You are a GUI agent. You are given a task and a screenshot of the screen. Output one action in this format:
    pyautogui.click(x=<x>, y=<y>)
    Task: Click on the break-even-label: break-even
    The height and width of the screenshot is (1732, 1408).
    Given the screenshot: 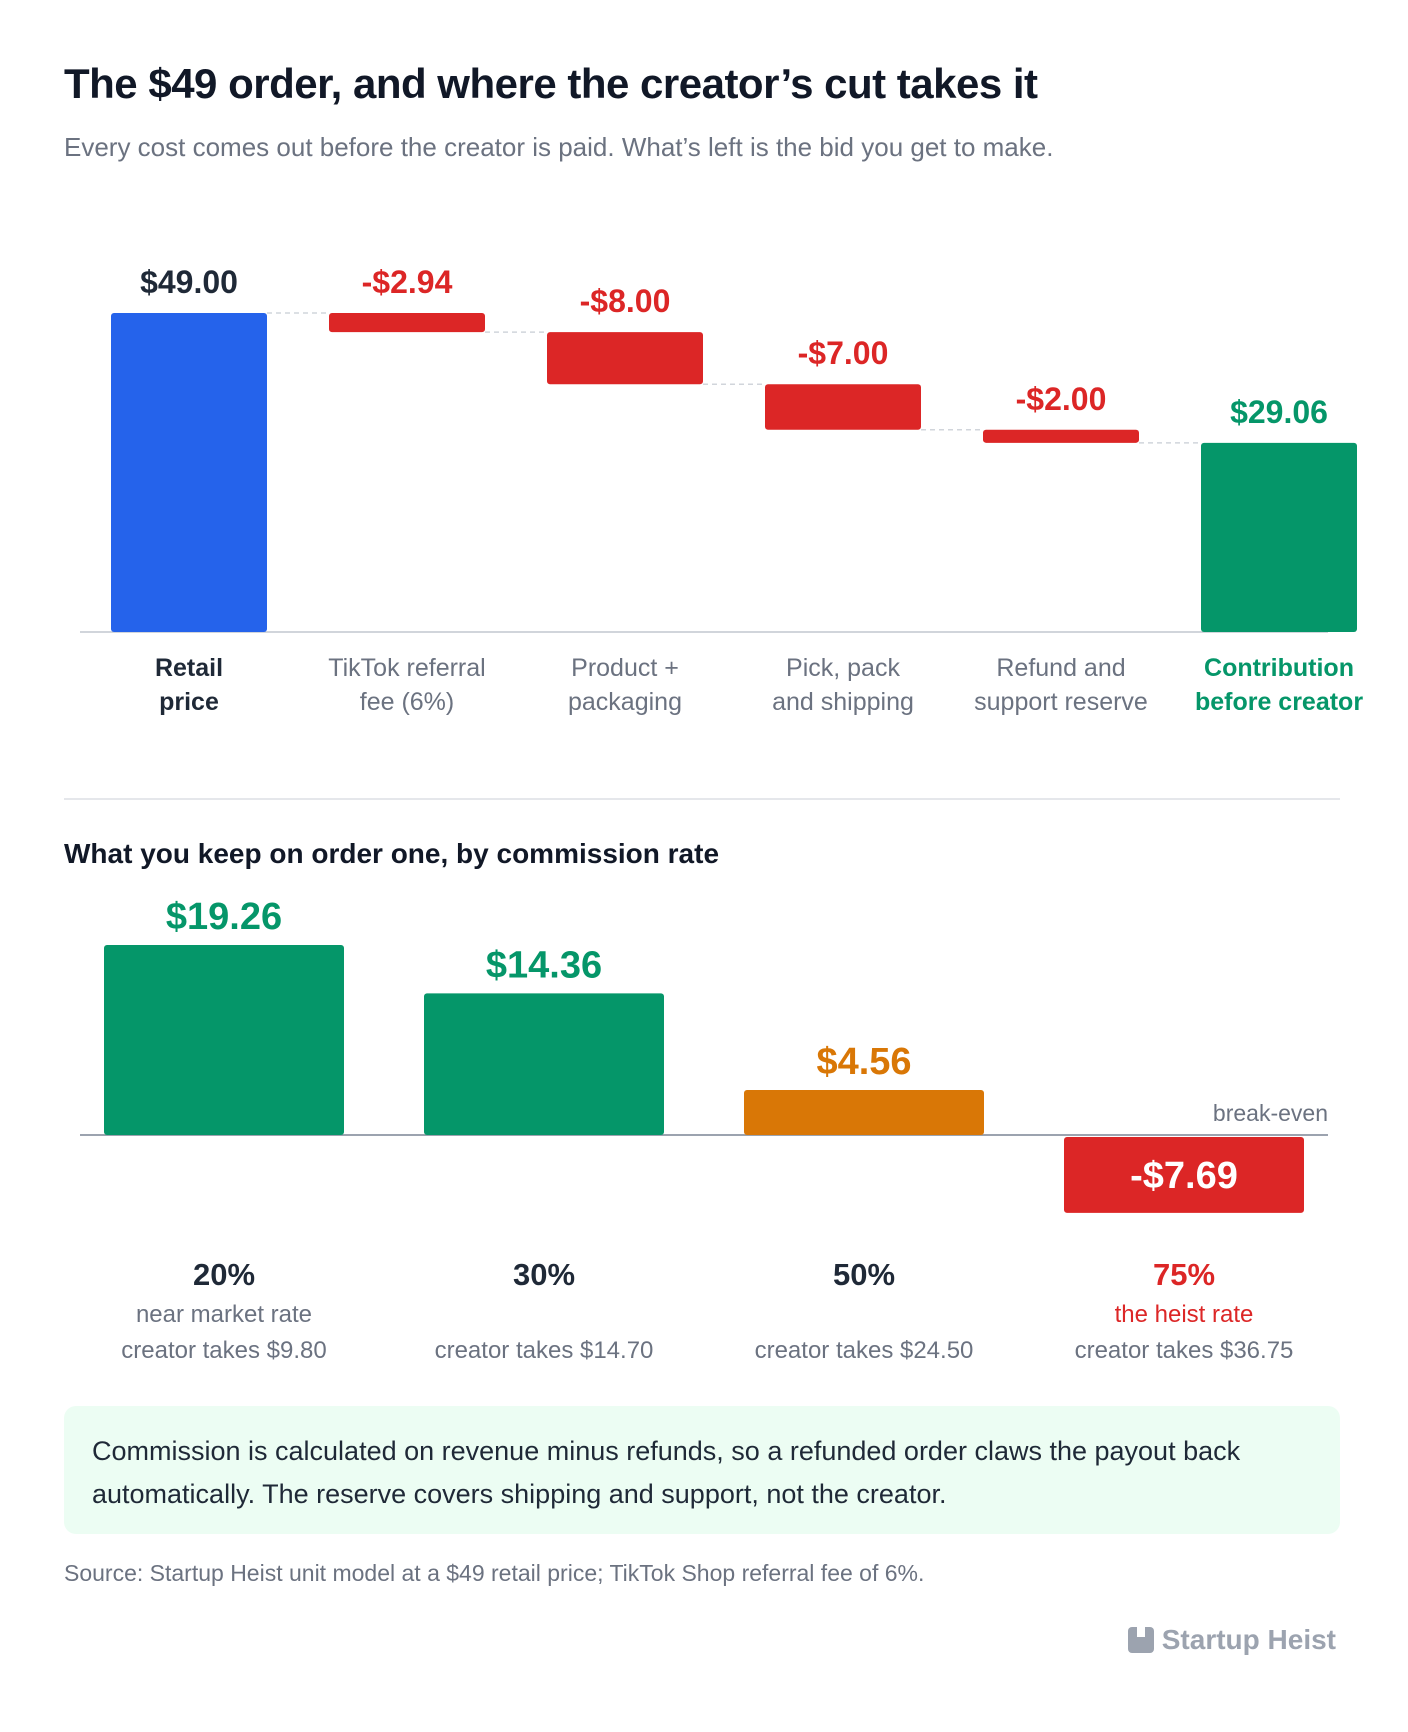 What is the action you would take?
    pyautogui.click(x=1270, y=1113)
    